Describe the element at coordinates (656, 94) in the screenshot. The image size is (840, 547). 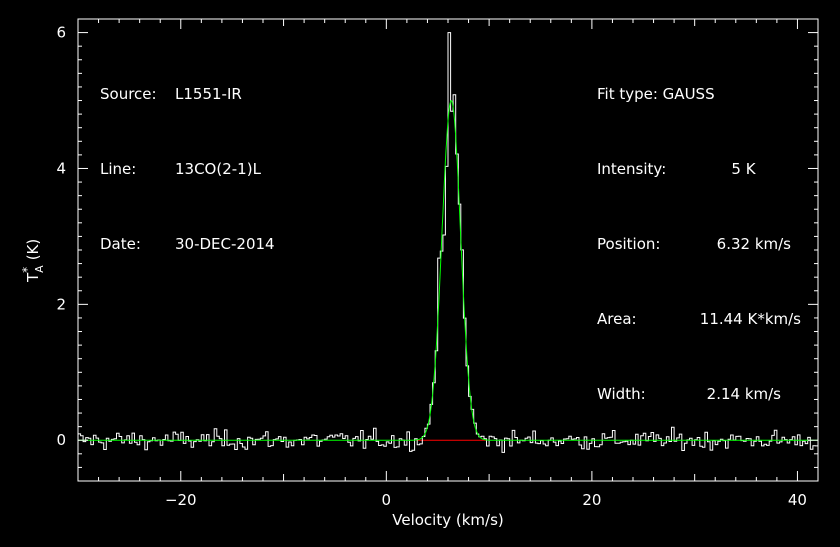
I see `fit-type-label: Fit type: GAUSS` at that location.